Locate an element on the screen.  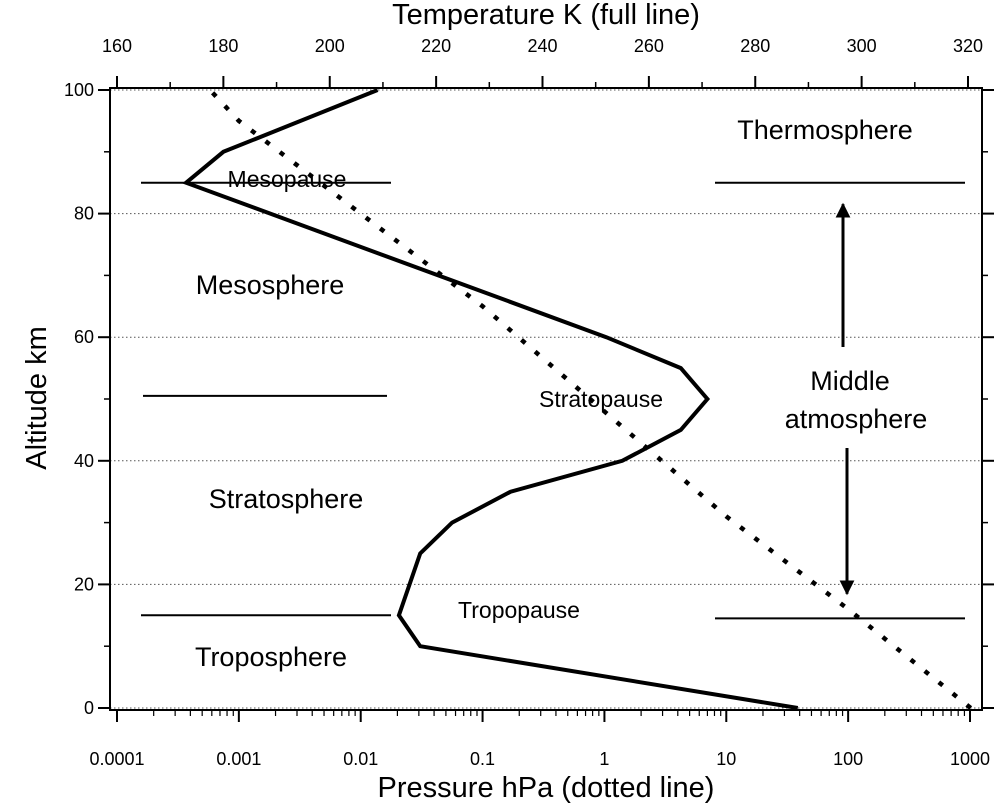
bottom-tick-label-4: 1 is located at coordinates (604, 759).